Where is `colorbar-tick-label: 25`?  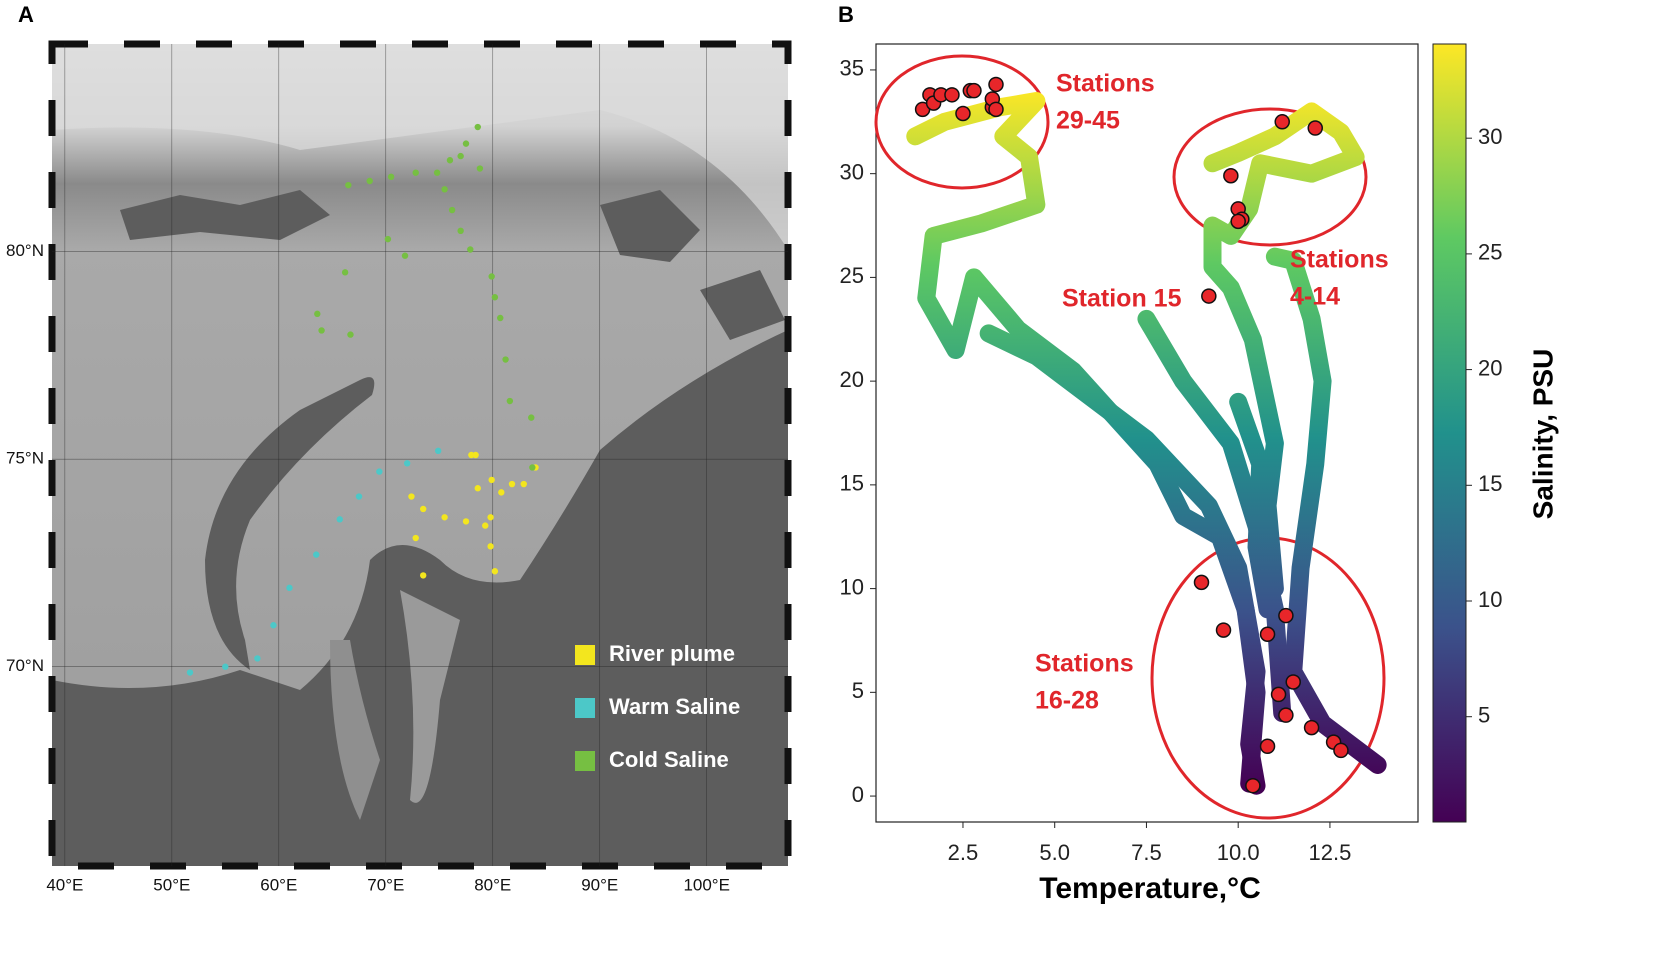 colorbar-tick-label: 25 is located at coordinates (1490, 252).